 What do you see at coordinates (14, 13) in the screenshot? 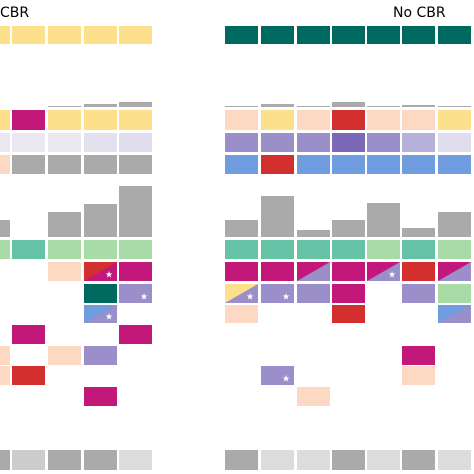
I see `group-label: CBR` at bounding box center [14, 13].